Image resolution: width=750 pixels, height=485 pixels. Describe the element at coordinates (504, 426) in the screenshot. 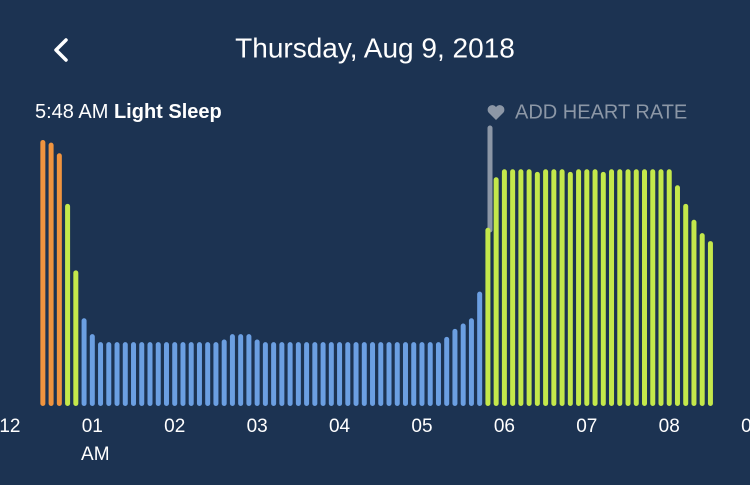

I see `x-tick-label: 06` at that location.